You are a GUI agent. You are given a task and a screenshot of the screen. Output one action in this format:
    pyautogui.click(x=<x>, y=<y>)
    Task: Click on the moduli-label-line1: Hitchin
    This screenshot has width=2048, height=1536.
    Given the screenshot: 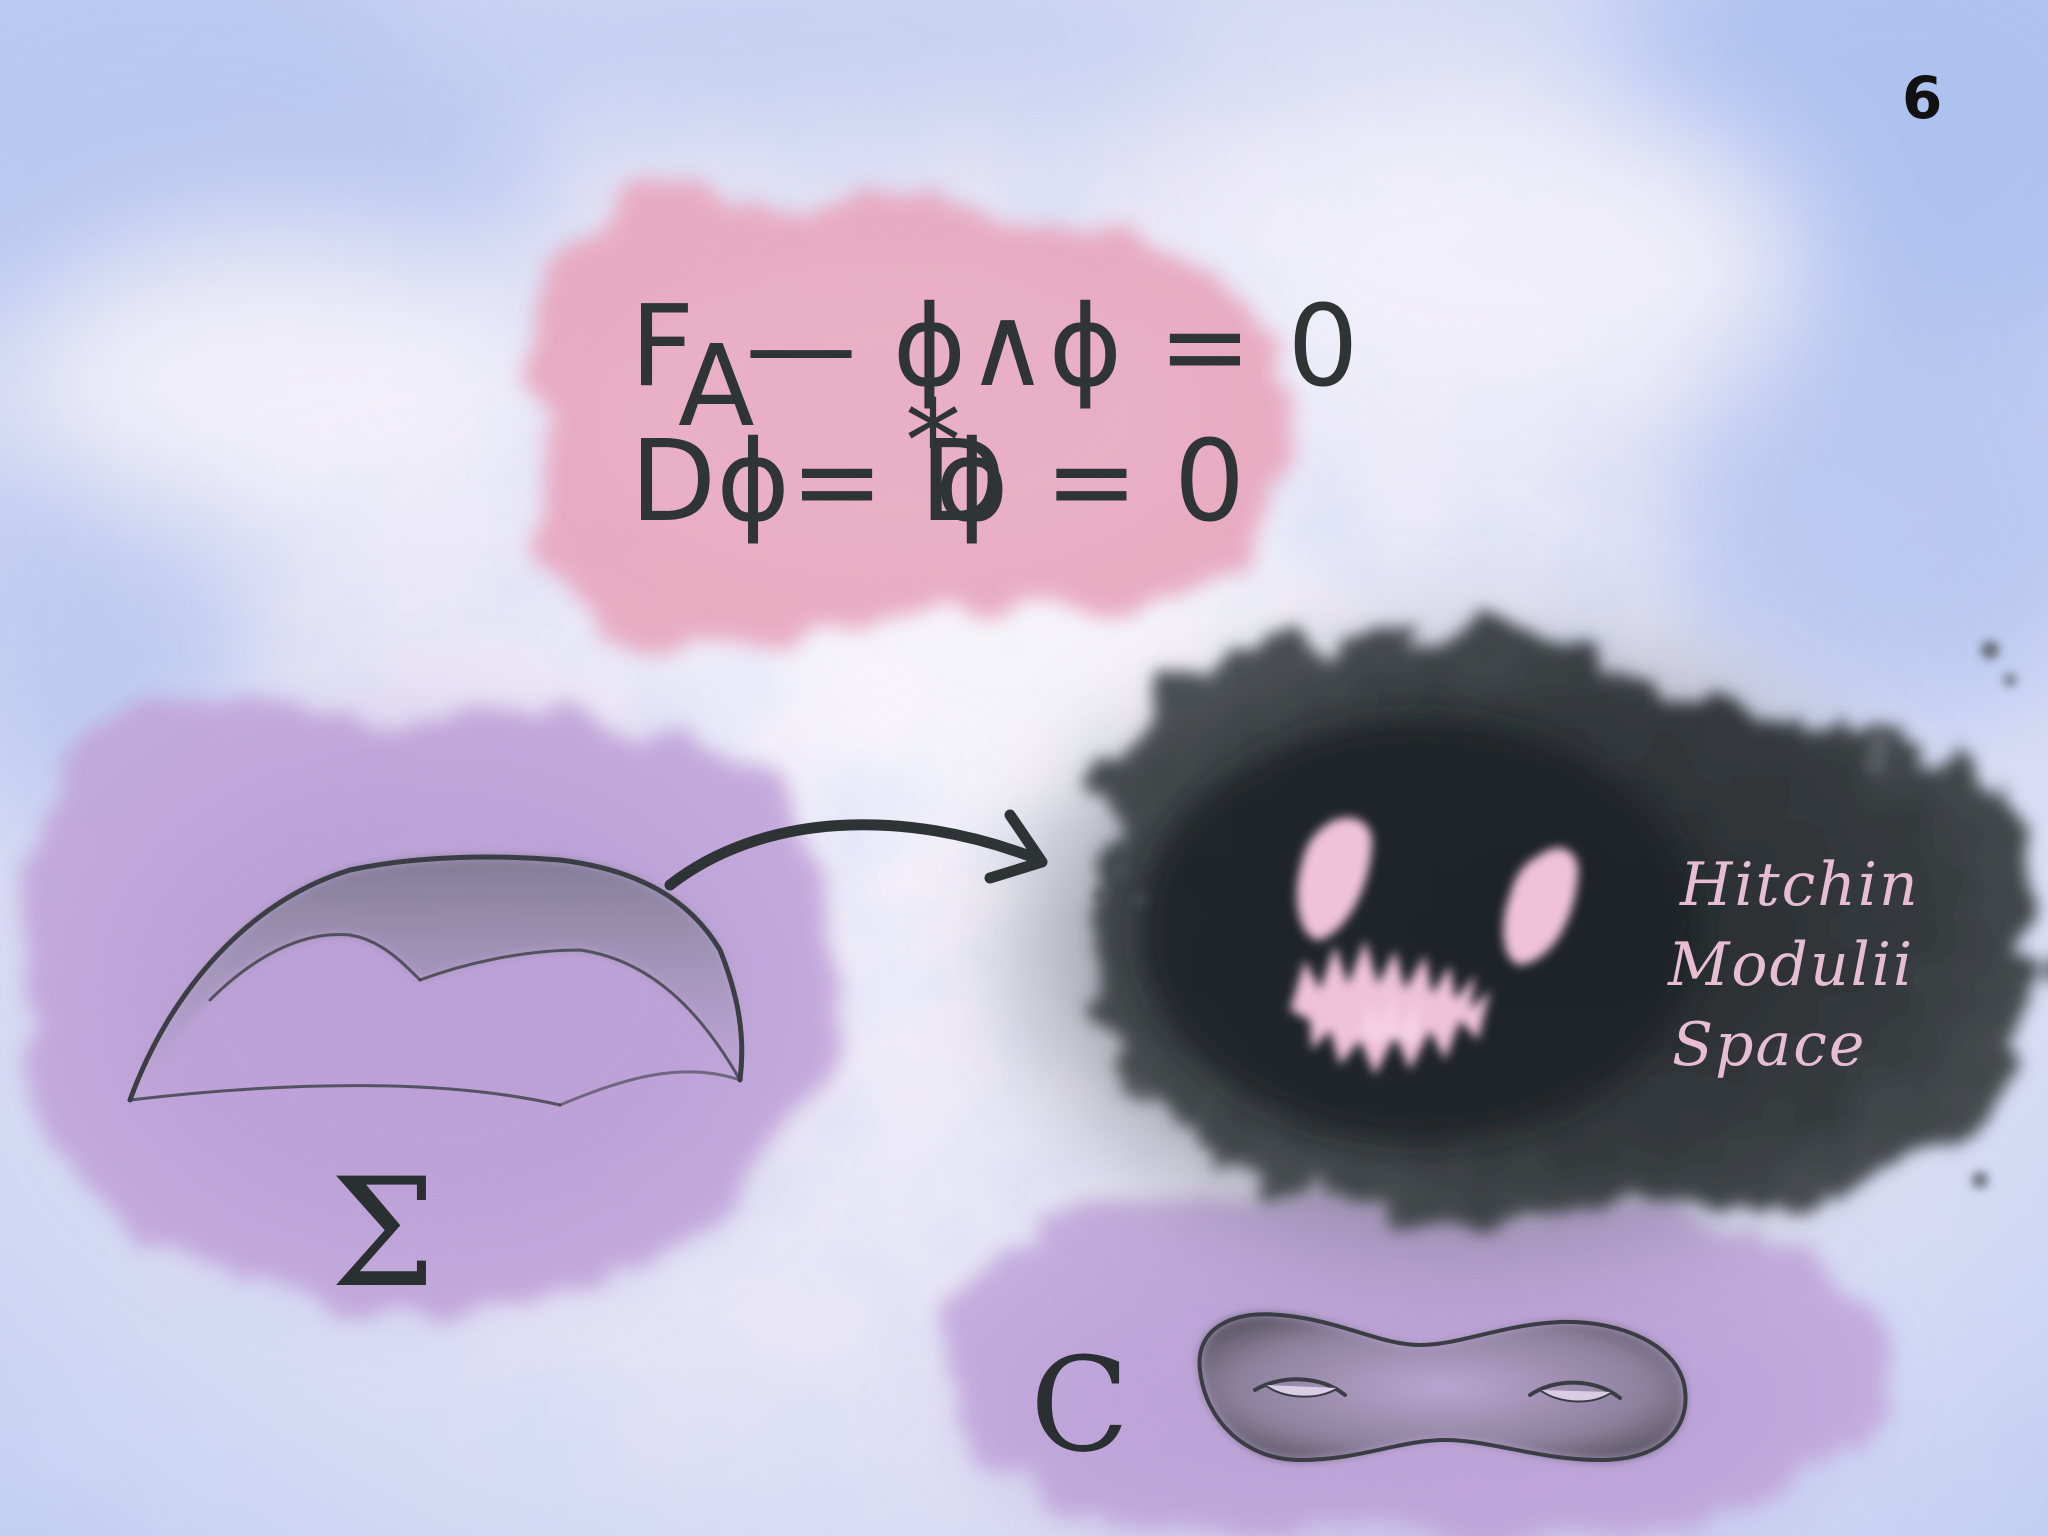 What is the action you would take?
    pyautogui.click(x=1799, y=885)
    